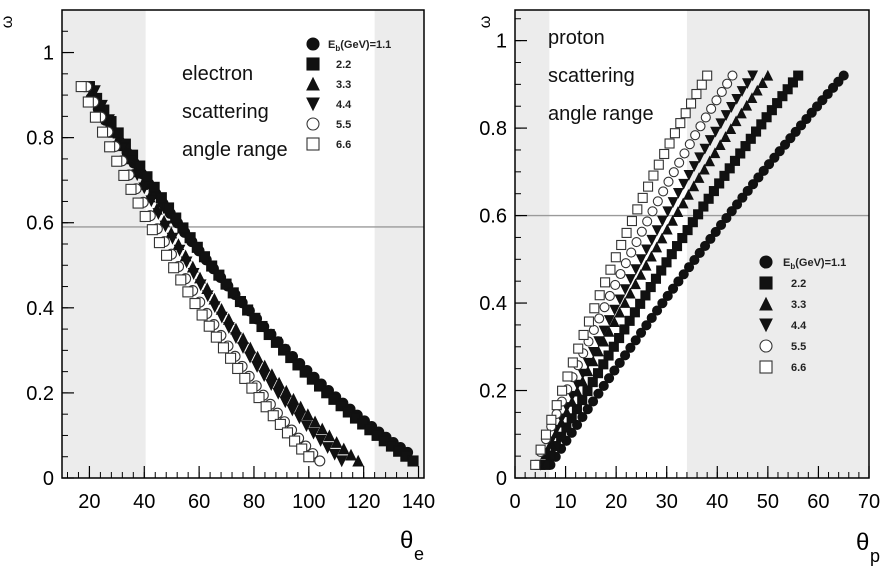 This screenshot has height=576, width=882. Describe the element at coordinates (89, 502) in the screenshot. I see `x-tick-label: 20` at that location.